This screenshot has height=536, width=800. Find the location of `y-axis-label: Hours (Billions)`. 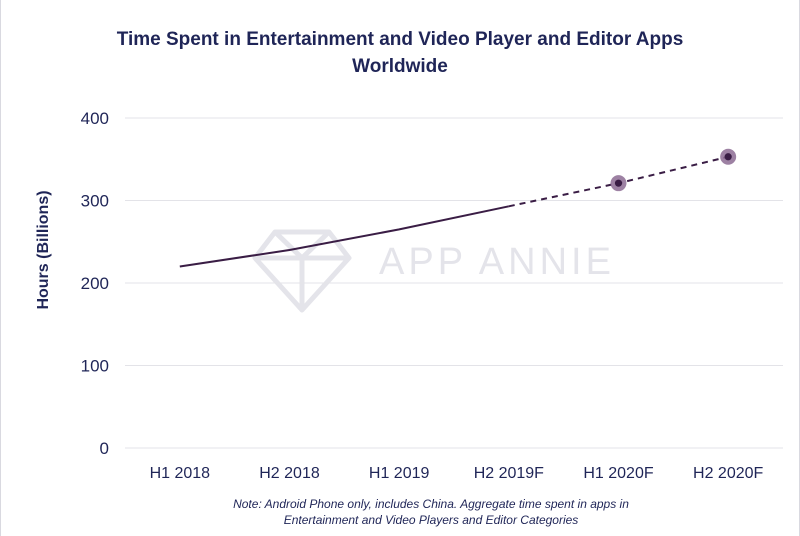

y-axis-label: Hours (Billions) is located at coordinates (43, 249).